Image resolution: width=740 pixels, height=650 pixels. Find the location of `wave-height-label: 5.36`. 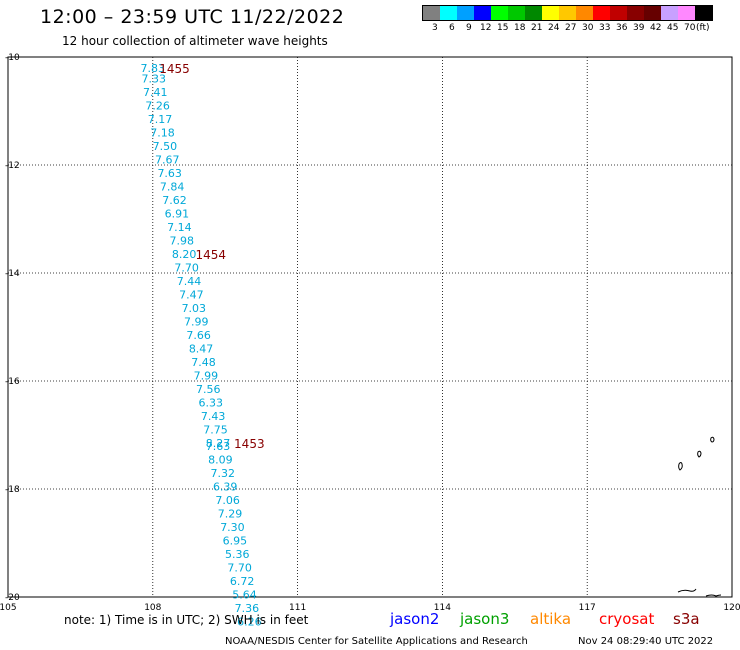

wave-height-label: 5.36 is located at coordinates (237, 554).